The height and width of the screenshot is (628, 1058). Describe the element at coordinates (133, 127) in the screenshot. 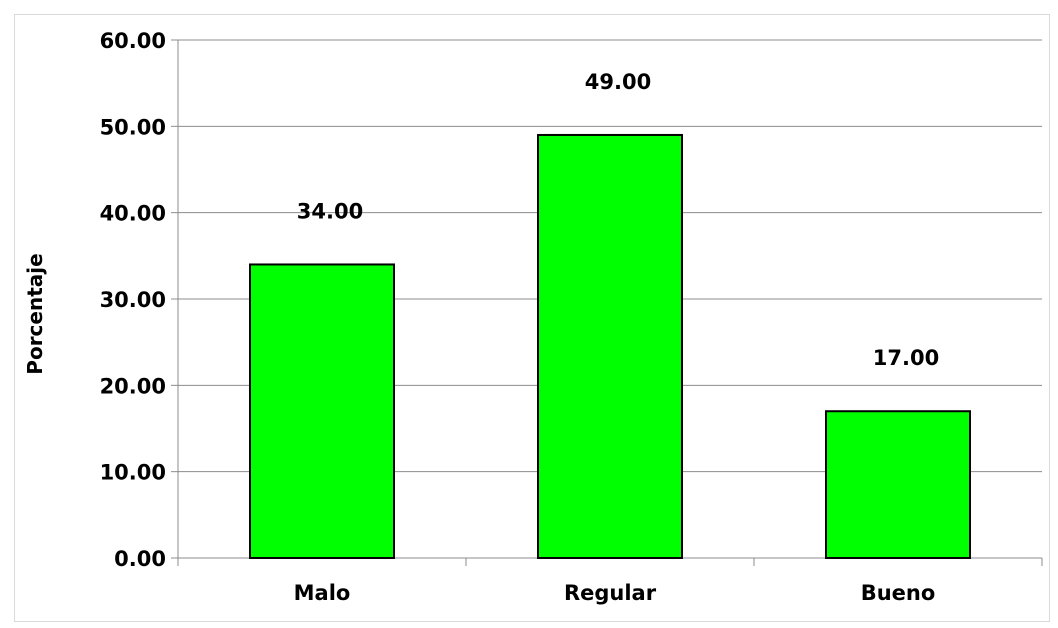

I see `y-tick-label: 50.00` at that location.